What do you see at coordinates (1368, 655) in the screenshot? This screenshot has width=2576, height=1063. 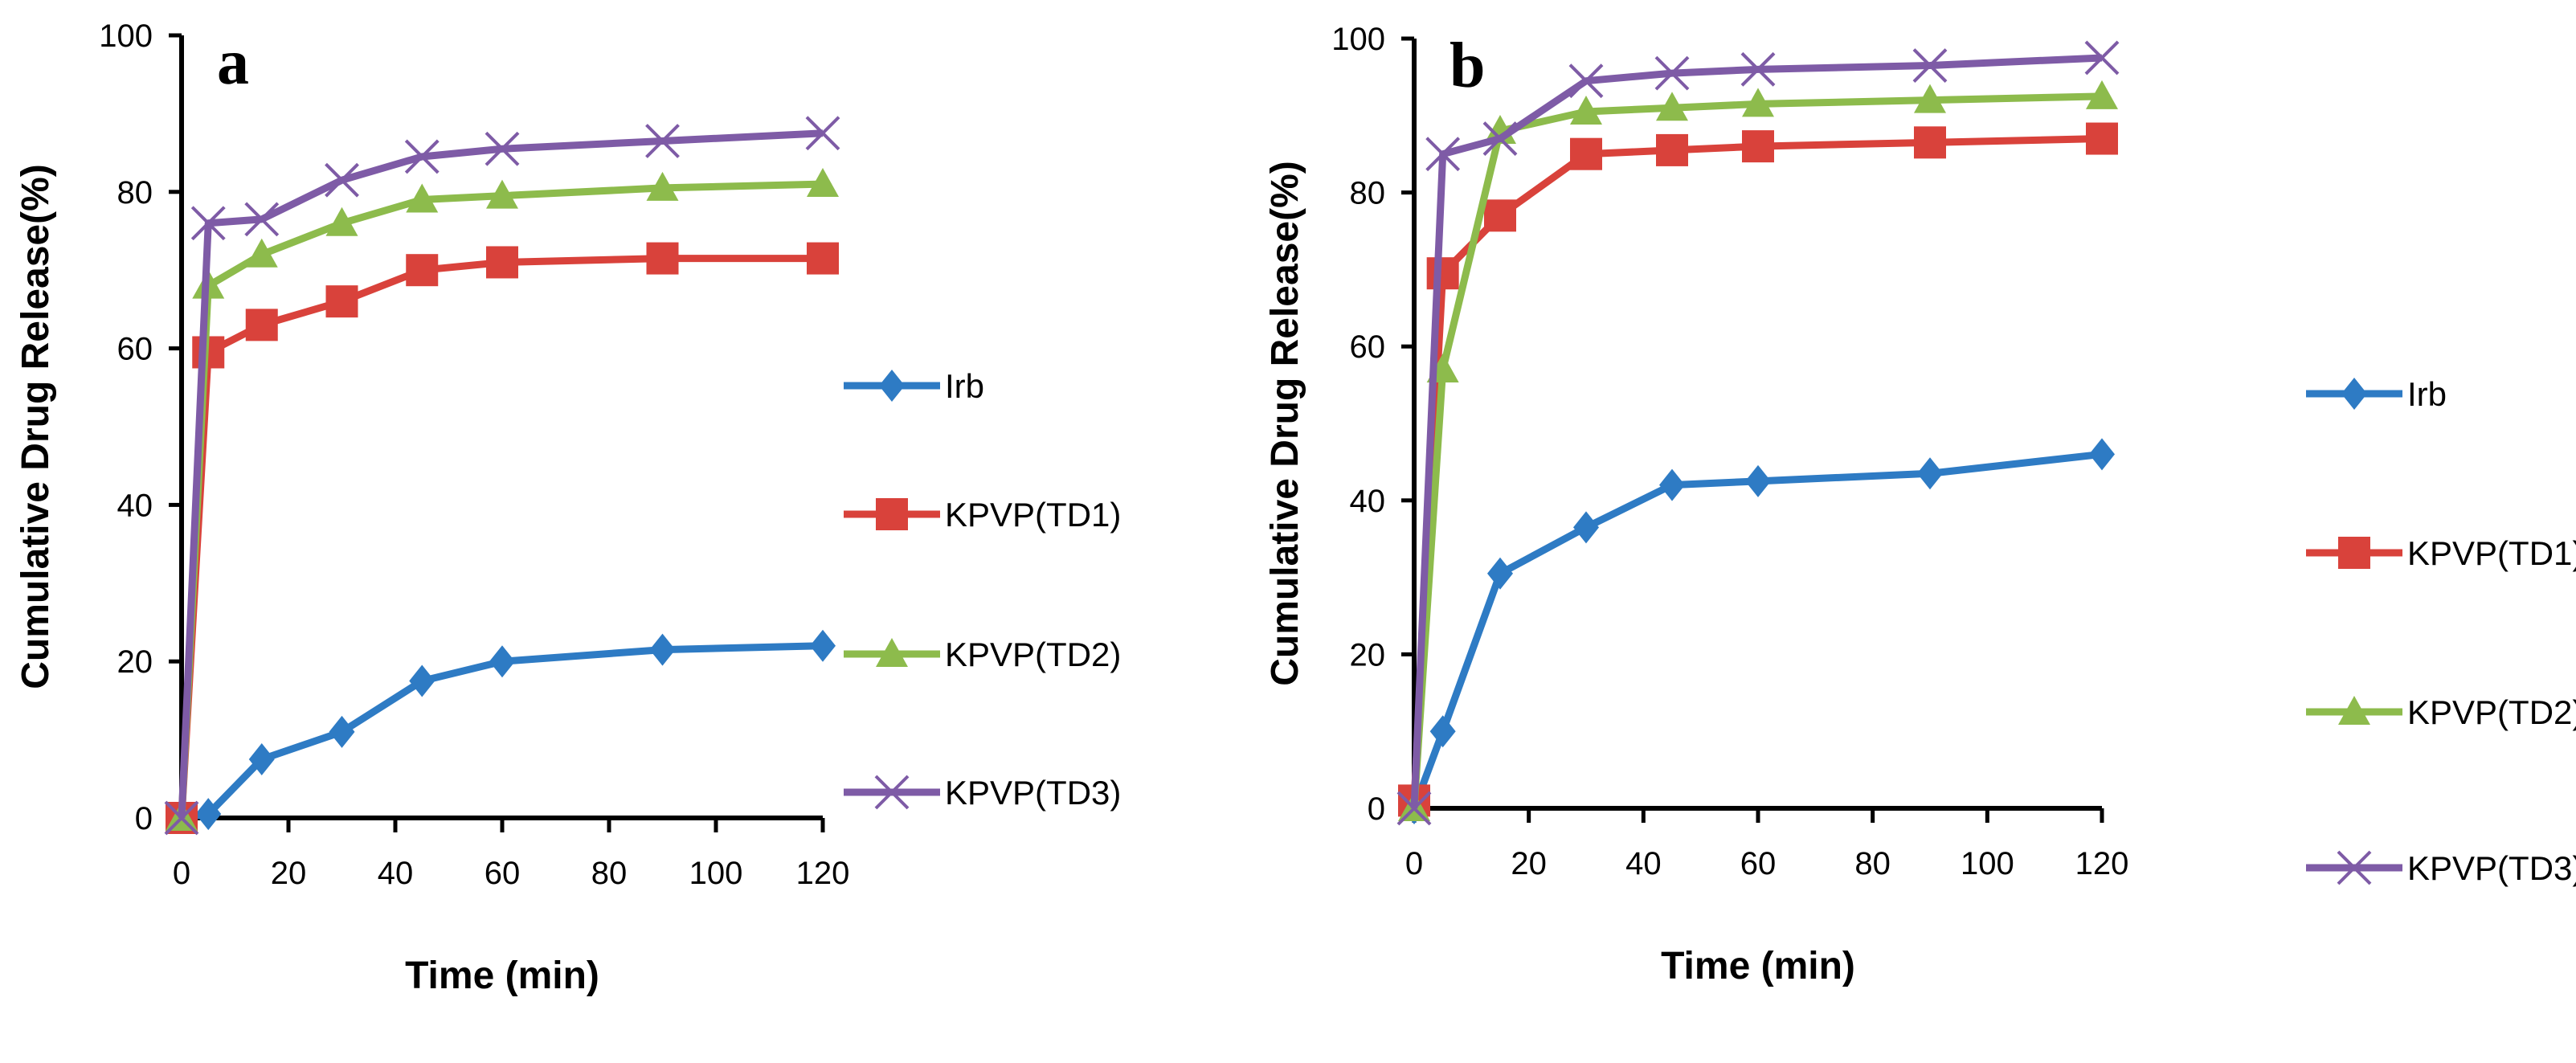 I see `y-tick-label: 20` at bounding box center [1368, 655].